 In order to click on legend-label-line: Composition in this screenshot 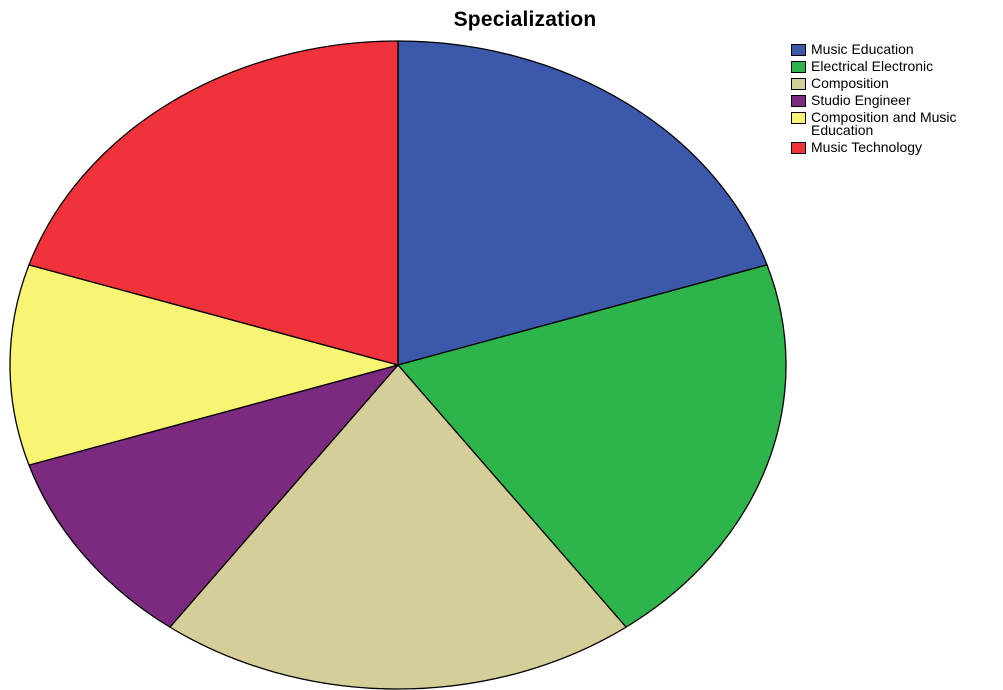, I will do `click(906, 83)`.